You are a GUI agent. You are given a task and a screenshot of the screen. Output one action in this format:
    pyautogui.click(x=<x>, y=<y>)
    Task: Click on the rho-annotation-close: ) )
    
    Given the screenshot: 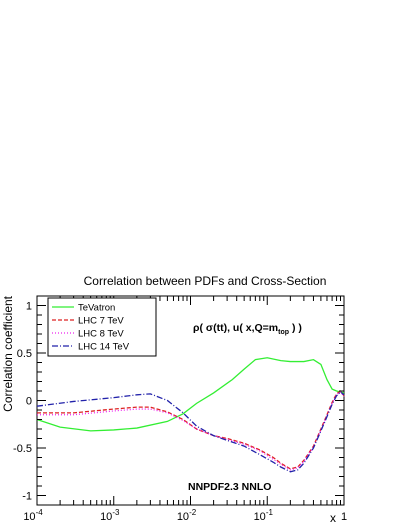 What is the action you would take?
    pyautogui.click(x=295, y=328)
    